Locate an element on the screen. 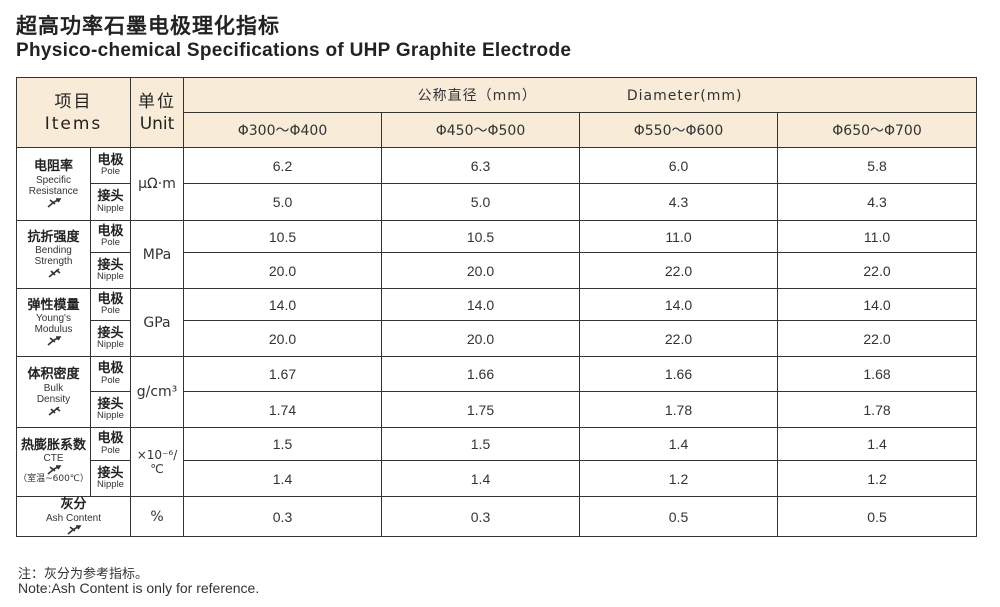  unit-cell: g/cm³ is located at coordinates (157, 392).